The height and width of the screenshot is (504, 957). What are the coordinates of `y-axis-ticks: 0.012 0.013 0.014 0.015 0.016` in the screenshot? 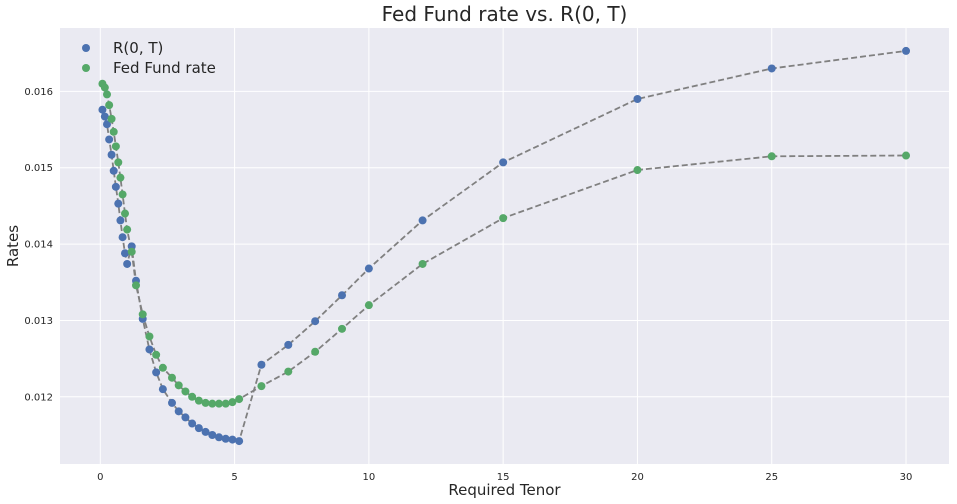 It's located at (38, 245).